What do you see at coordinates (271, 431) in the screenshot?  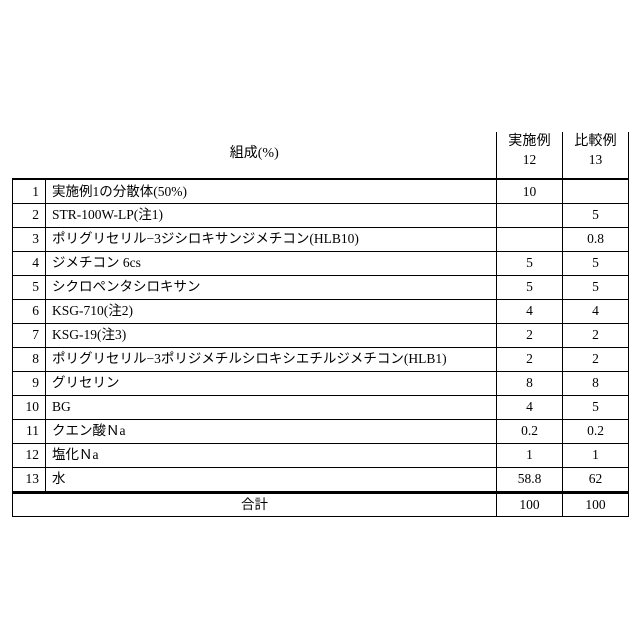 I see `row-ingredient-name: クエン酸Ｎa` at bounding box center [271, 431].